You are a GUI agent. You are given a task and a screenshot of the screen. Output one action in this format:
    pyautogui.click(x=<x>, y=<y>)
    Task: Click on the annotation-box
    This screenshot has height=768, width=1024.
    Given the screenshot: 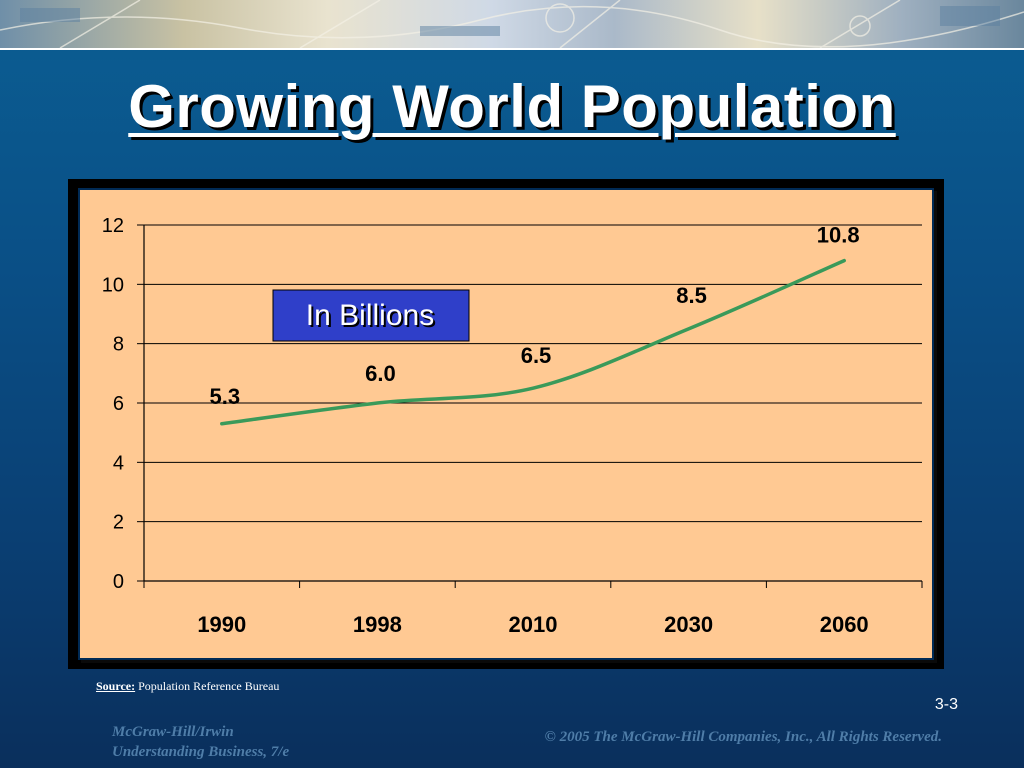 What is the action you would take?
    pyautogui.click(x=371, y=315)
    